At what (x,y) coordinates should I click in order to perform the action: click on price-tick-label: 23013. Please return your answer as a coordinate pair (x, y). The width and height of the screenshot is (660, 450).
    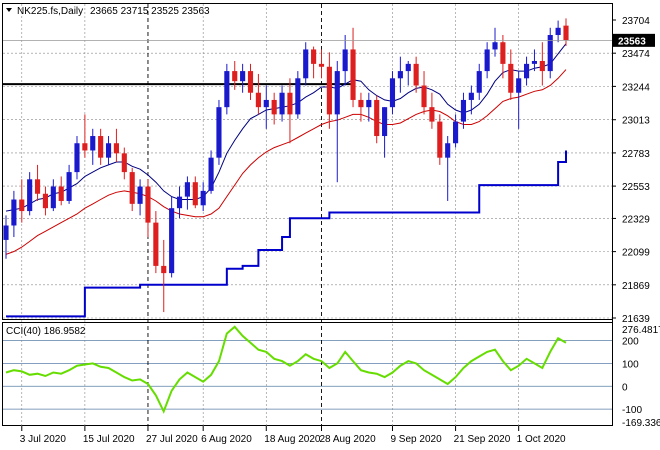
    Looking at the image, I should click on (636, 121).